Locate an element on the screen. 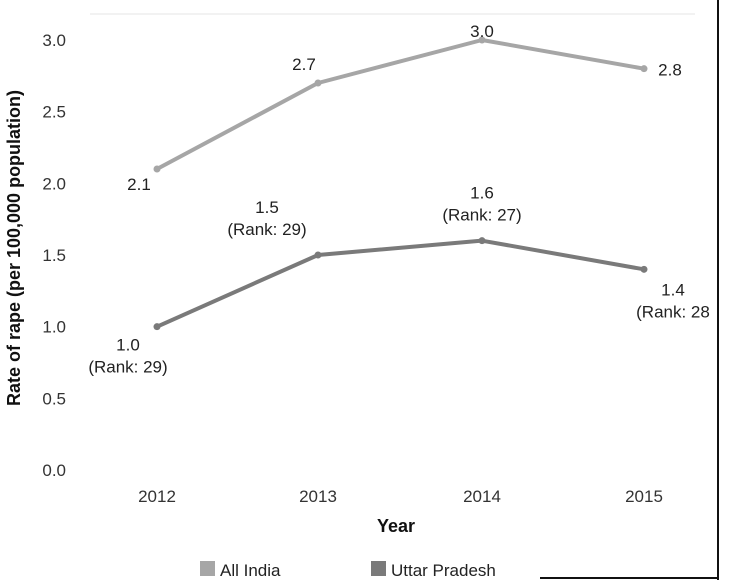  data-label: 1.4 is located at coordinates (673, 289).